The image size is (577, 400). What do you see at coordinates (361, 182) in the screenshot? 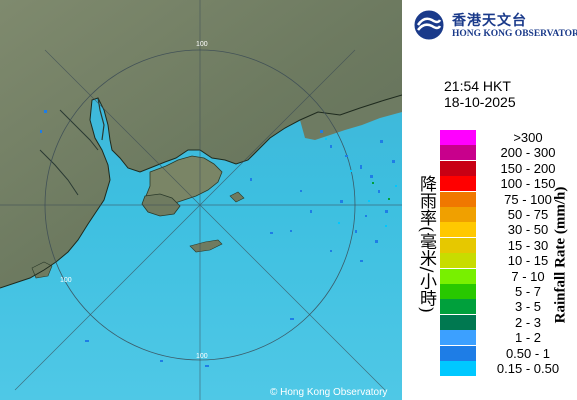
I see `rain-echoes-cyan` at bounding box center [361, 182].